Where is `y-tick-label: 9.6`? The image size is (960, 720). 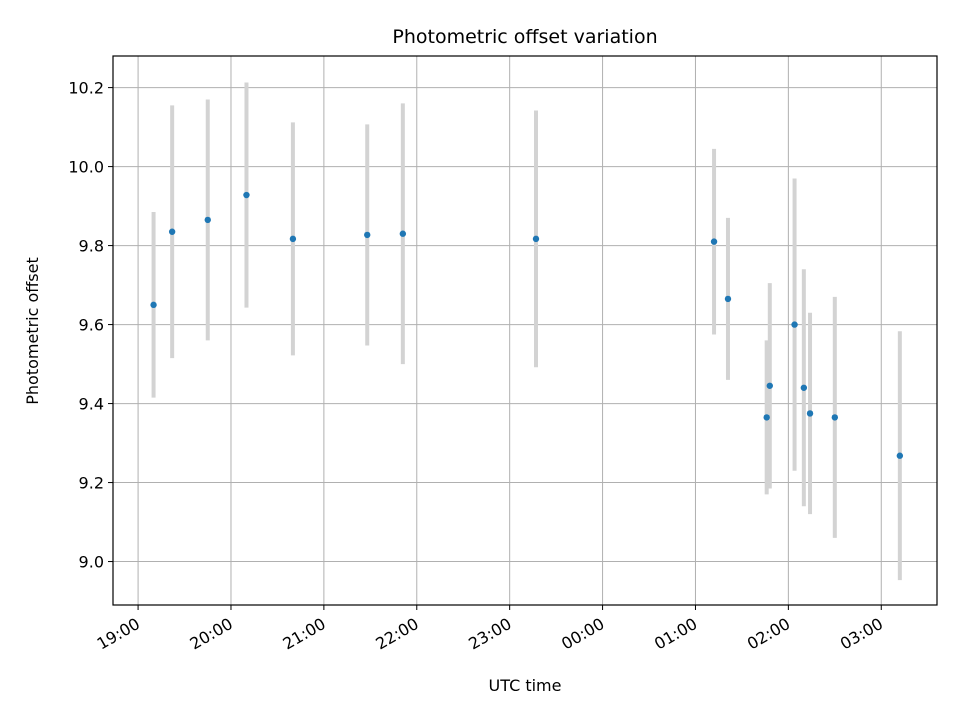
y-tick-label: 9.6 is located at coordinates (91, 325).